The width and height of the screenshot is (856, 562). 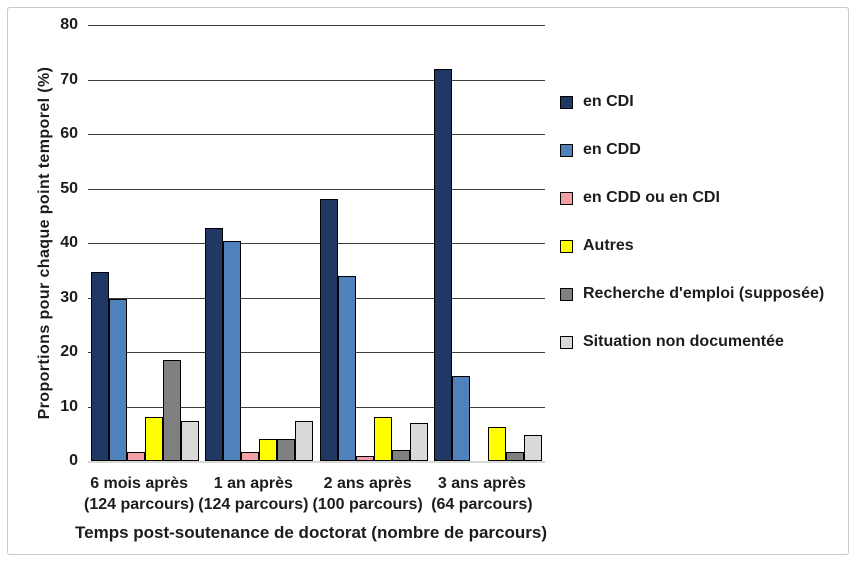 I want to click on y-tick-label: 20, so click(x=69, y=351).